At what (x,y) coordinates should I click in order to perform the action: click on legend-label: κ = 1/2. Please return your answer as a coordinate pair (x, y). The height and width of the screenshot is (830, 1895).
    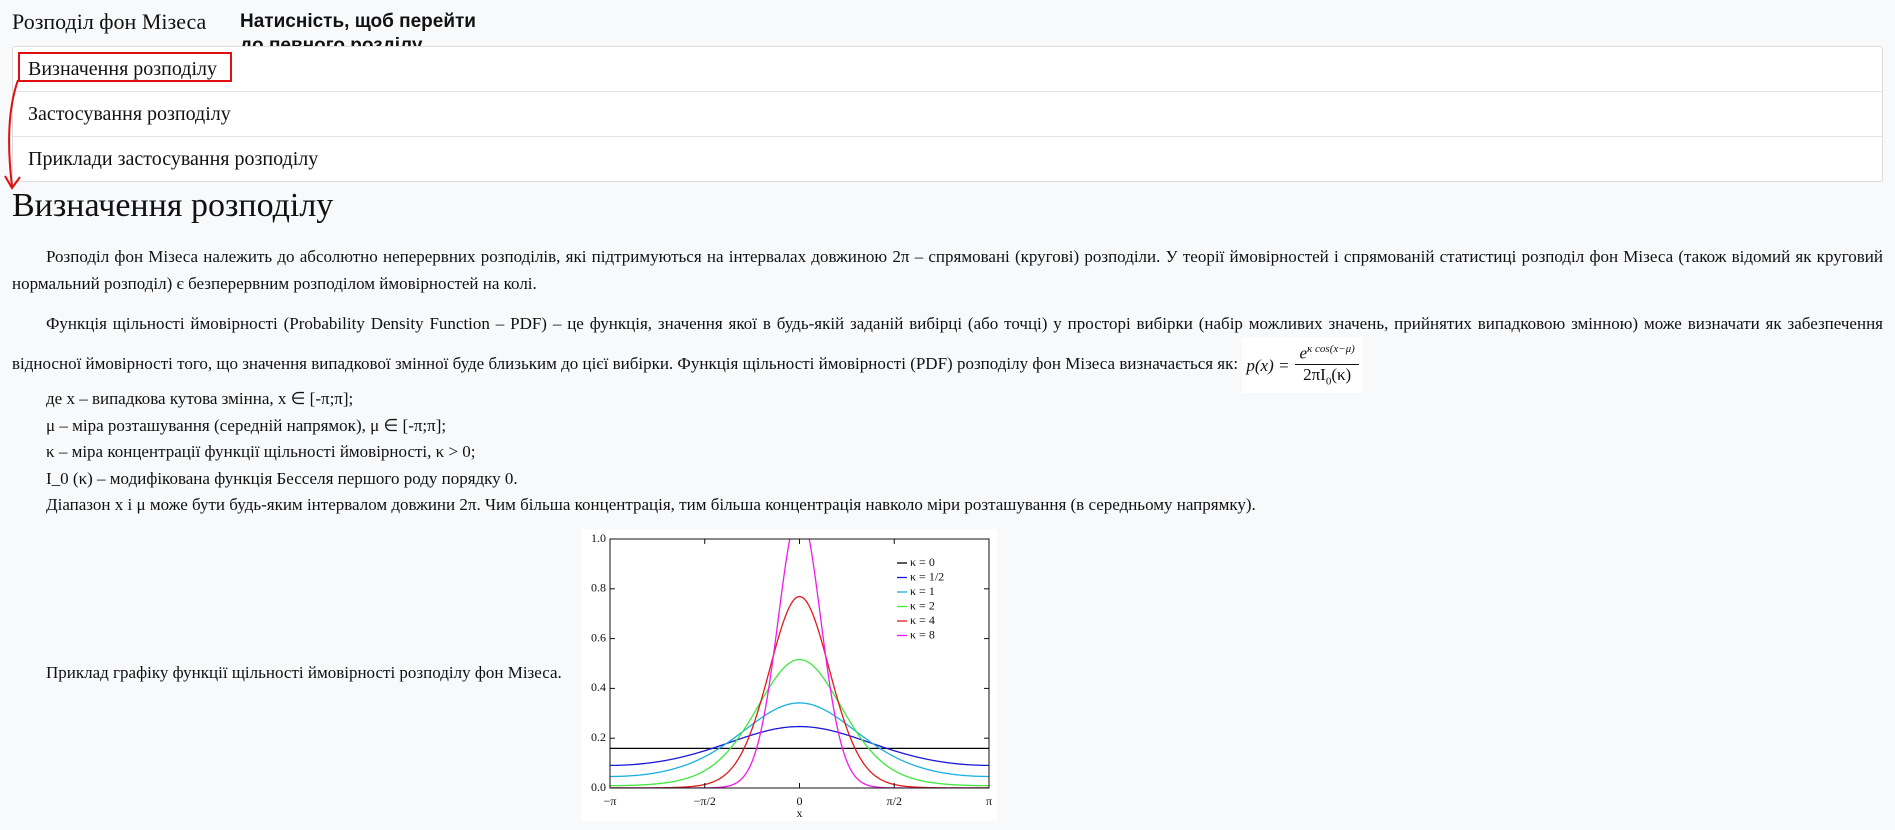
    Looking at the image, I should click on (927, 576).